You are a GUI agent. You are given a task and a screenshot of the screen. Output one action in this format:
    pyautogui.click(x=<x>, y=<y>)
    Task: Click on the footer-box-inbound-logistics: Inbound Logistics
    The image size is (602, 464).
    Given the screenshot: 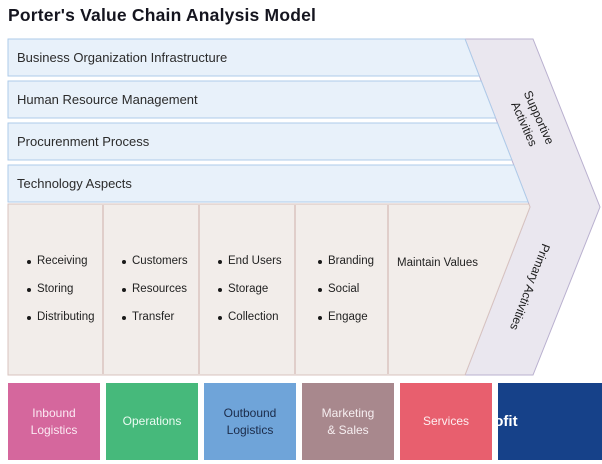 What is the action you would take?
    pyautogui.click(x=54, y=421)
    